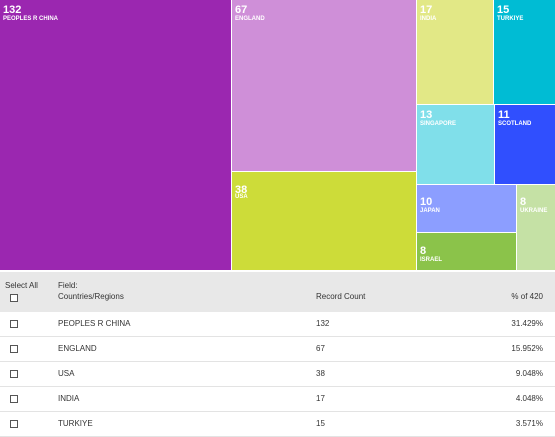 This screenshot has height=437, width=555. Describe the element at coordinates (455, 52) in the screenshot. I see `tile-india: 17 INDIA` at that location.